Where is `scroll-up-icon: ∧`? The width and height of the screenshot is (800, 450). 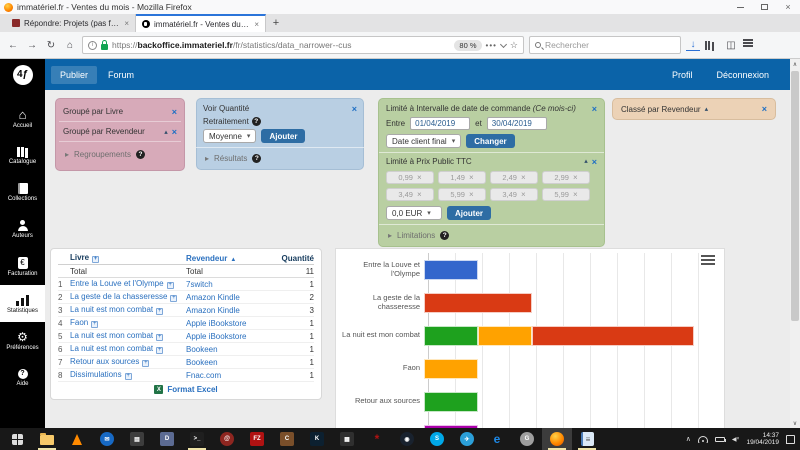 scroll-up-icon: ∧ is located at coordinates (795, 64).